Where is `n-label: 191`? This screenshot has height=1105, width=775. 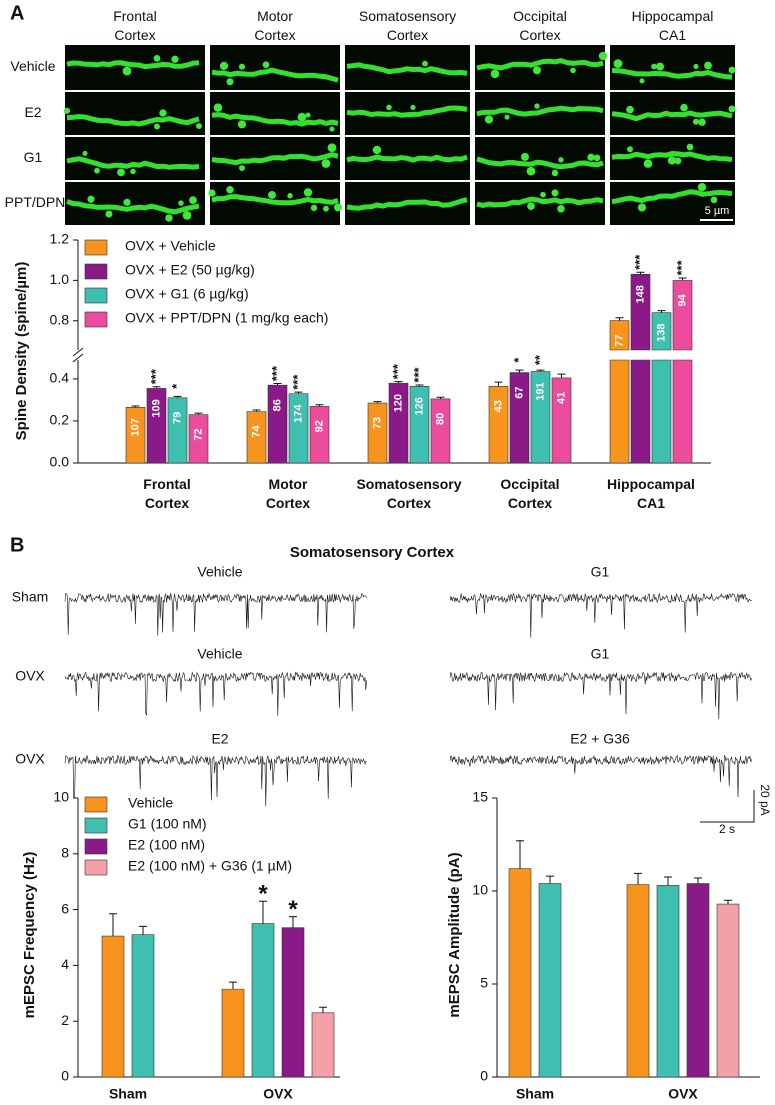
n-label: 191 is located at coordinates (540, 391).